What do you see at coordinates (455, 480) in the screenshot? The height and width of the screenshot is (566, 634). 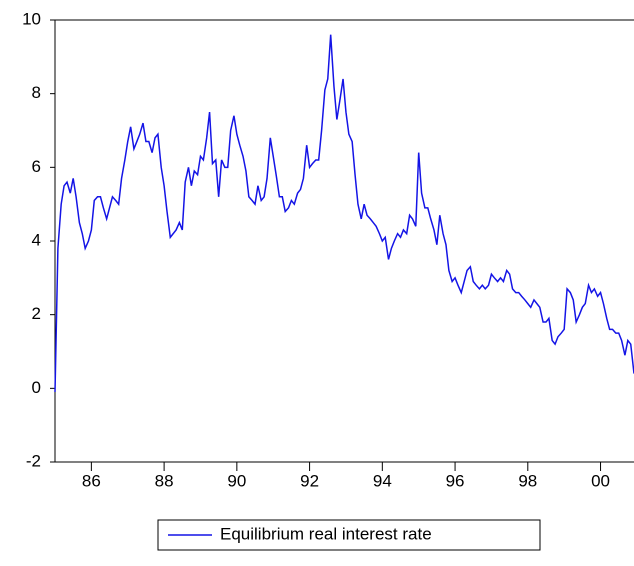 I see `x-tick-label: 96` at bounding box center [455, 480].